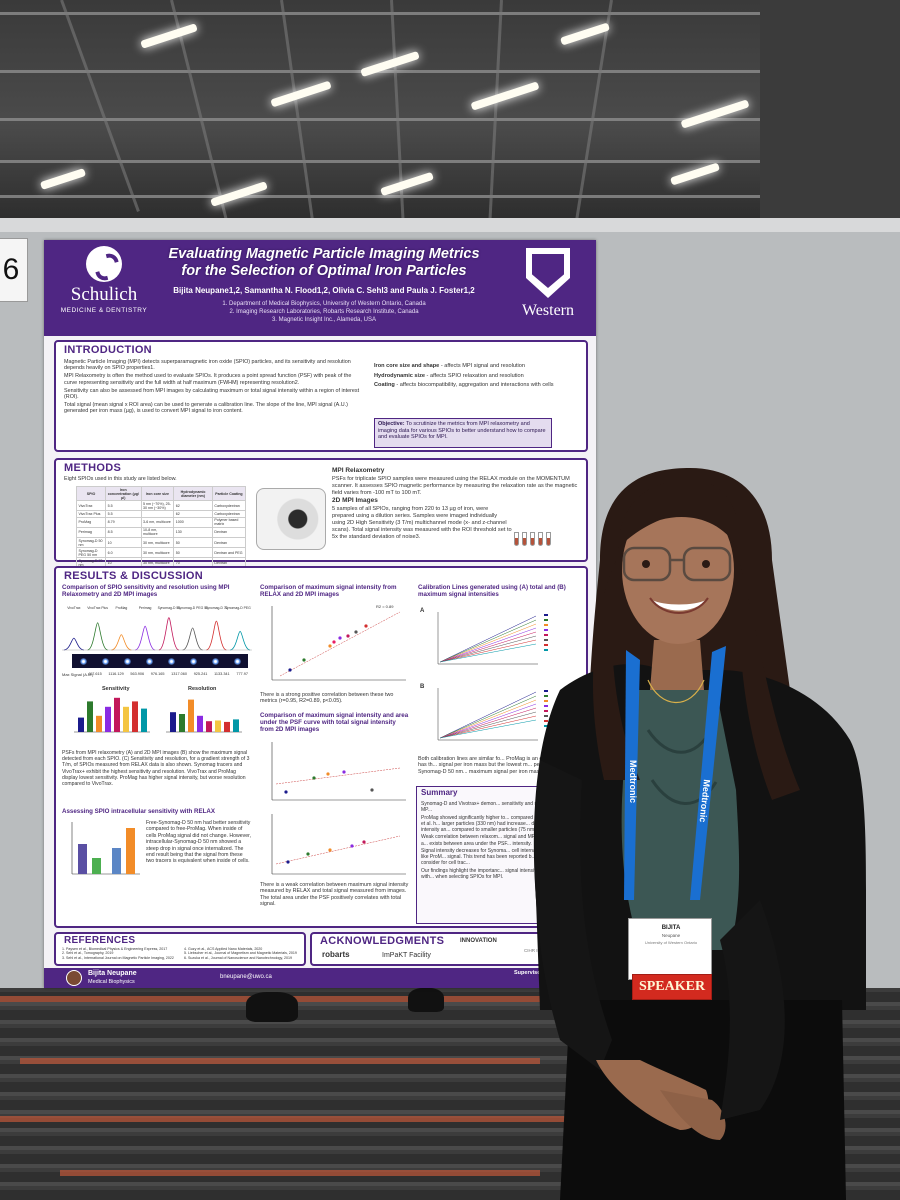  Describe the element at coordinates (238, 608) in the screenshot. I see `psf-label: Synomag-D PEG 70` at that location.